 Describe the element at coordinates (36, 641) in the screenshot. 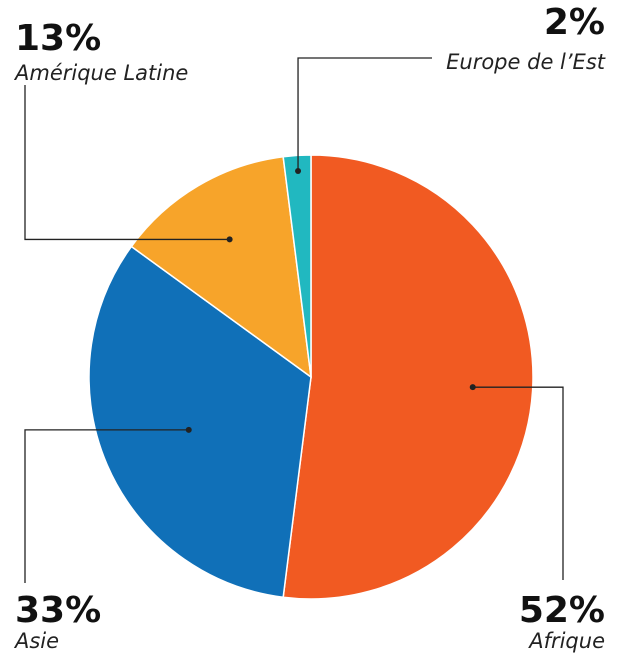

I see `slice-name: Asie` at that location.